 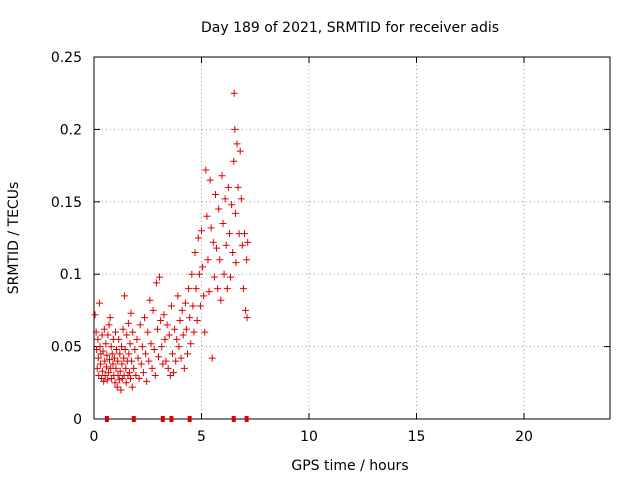 I want to click on gap-markers, so click(x=176, y=419).